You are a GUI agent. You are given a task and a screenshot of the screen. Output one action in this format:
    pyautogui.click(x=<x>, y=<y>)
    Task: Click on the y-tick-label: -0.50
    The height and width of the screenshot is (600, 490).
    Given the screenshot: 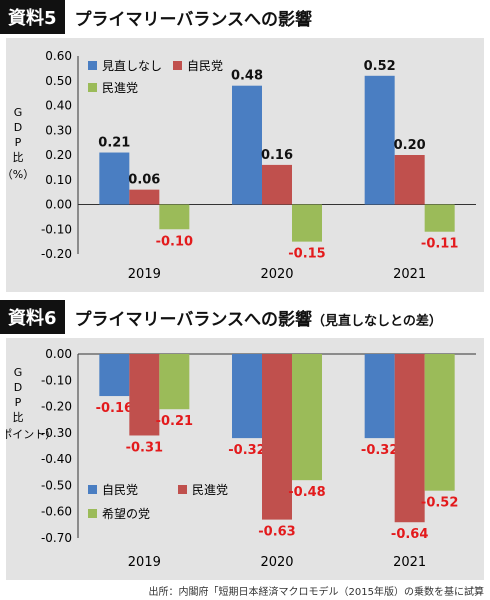 What is the action you would take?
    pyautogui.click(x=56, y=485)
    